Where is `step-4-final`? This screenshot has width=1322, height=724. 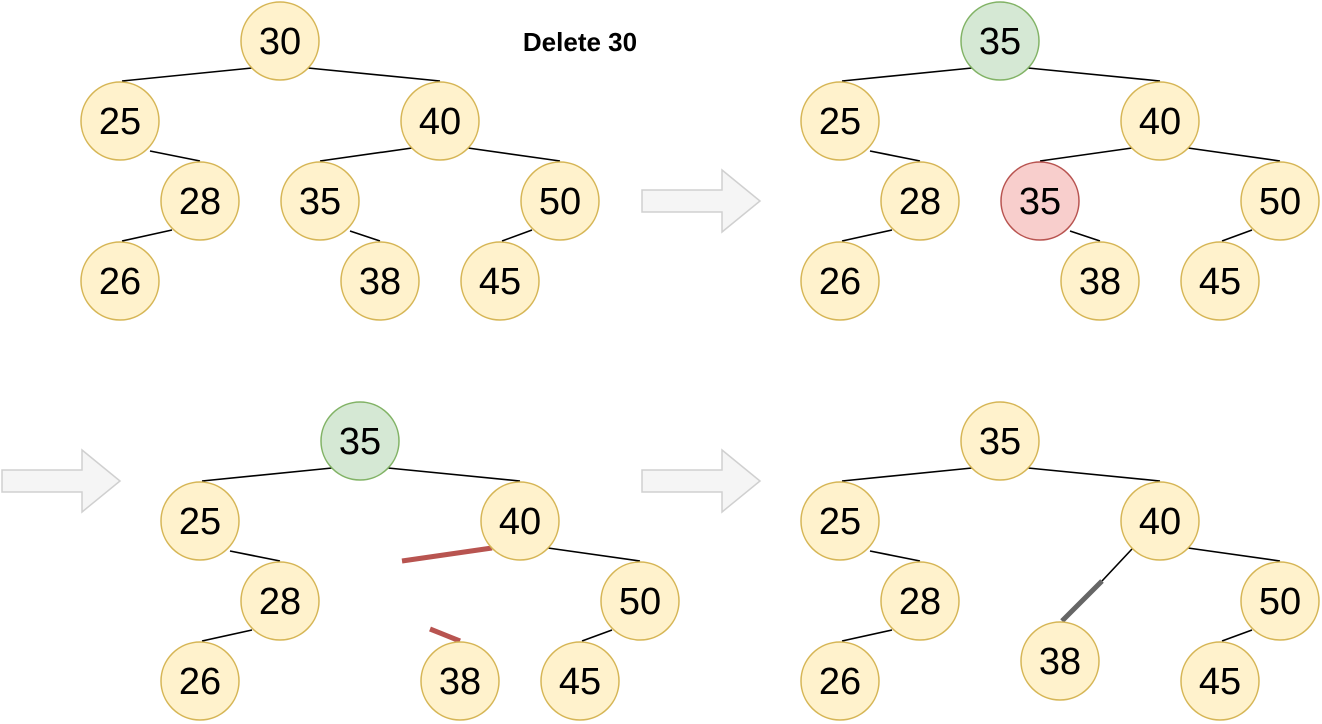 step-4-final is located at coordinates (1061, 554).